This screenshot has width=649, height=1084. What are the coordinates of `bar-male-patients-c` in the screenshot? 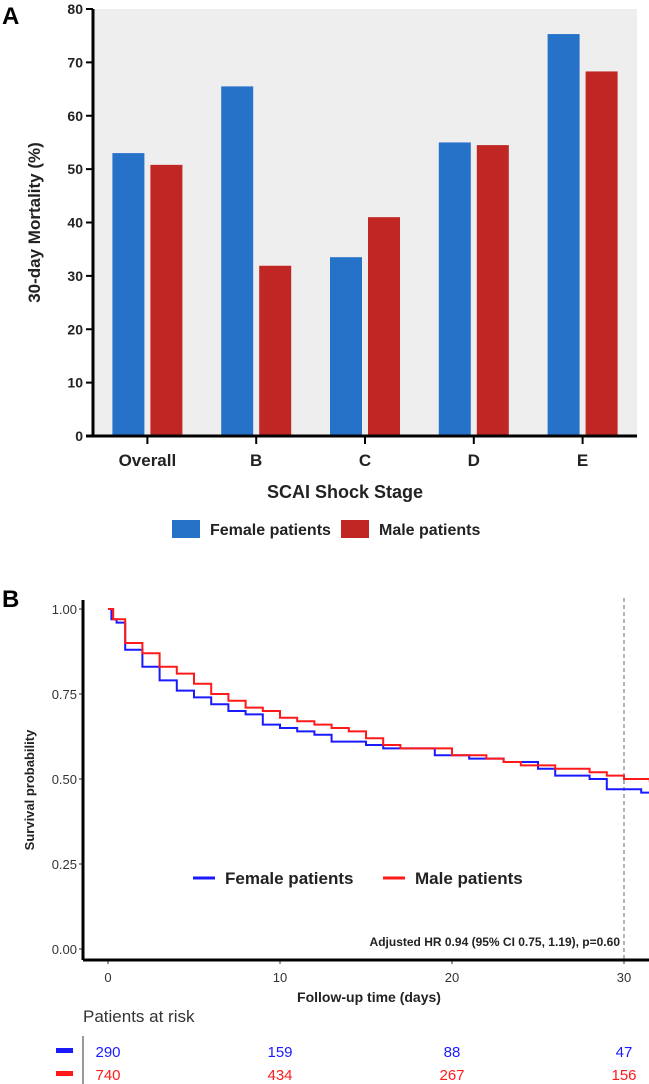 It's located at (384, 326).